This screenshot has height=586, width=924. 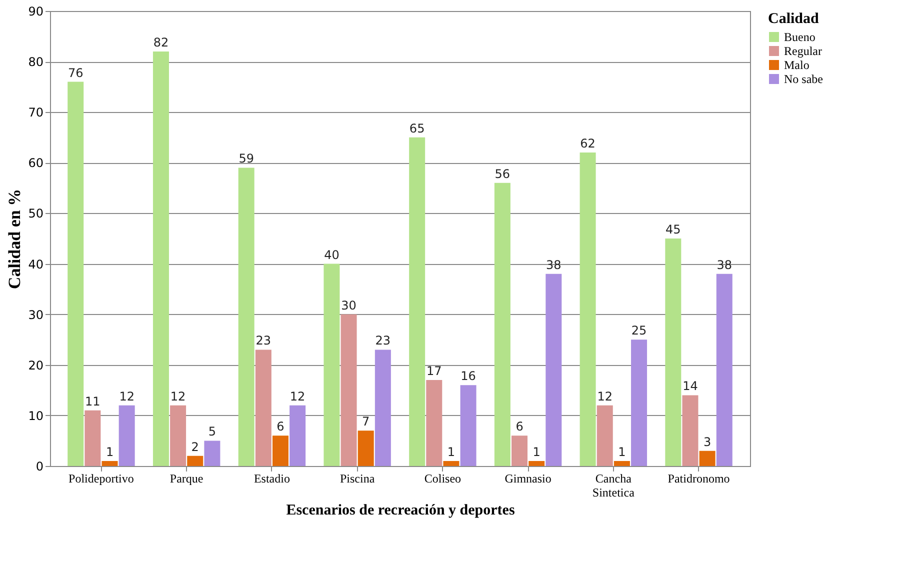 I want to click on x-tick-label: Cancha Sintetica, so click(x=614, y=486).